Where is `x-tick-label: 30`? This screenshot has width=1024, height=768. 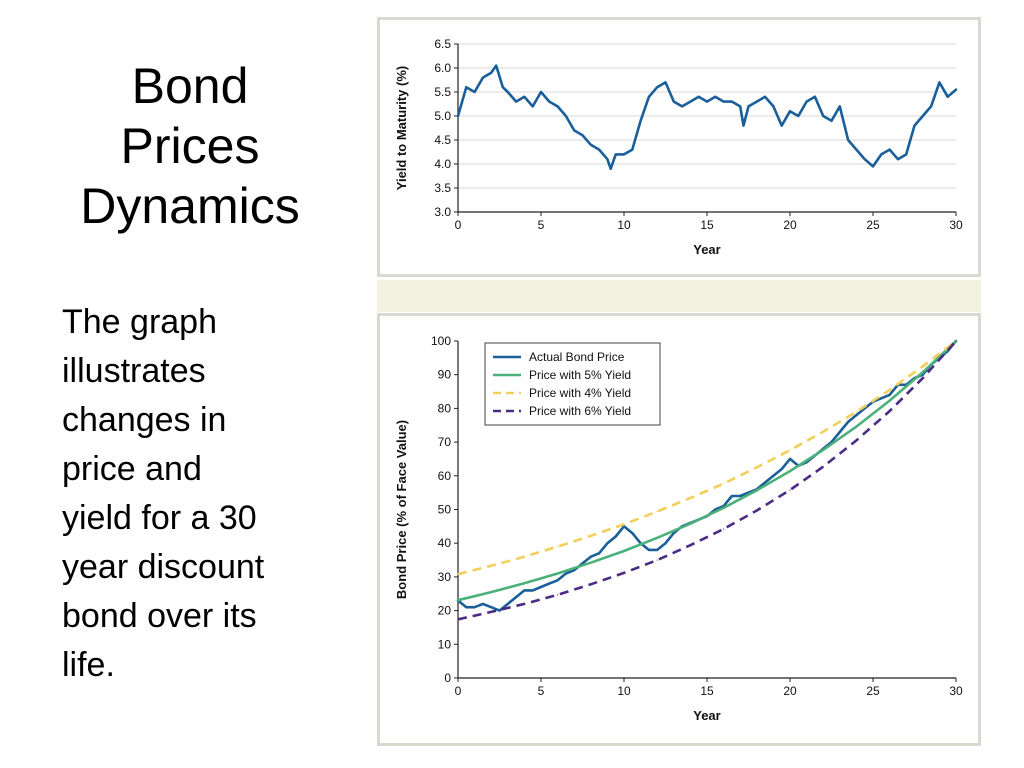
x-tick-label: 30 is located at coordinates (956, 691).